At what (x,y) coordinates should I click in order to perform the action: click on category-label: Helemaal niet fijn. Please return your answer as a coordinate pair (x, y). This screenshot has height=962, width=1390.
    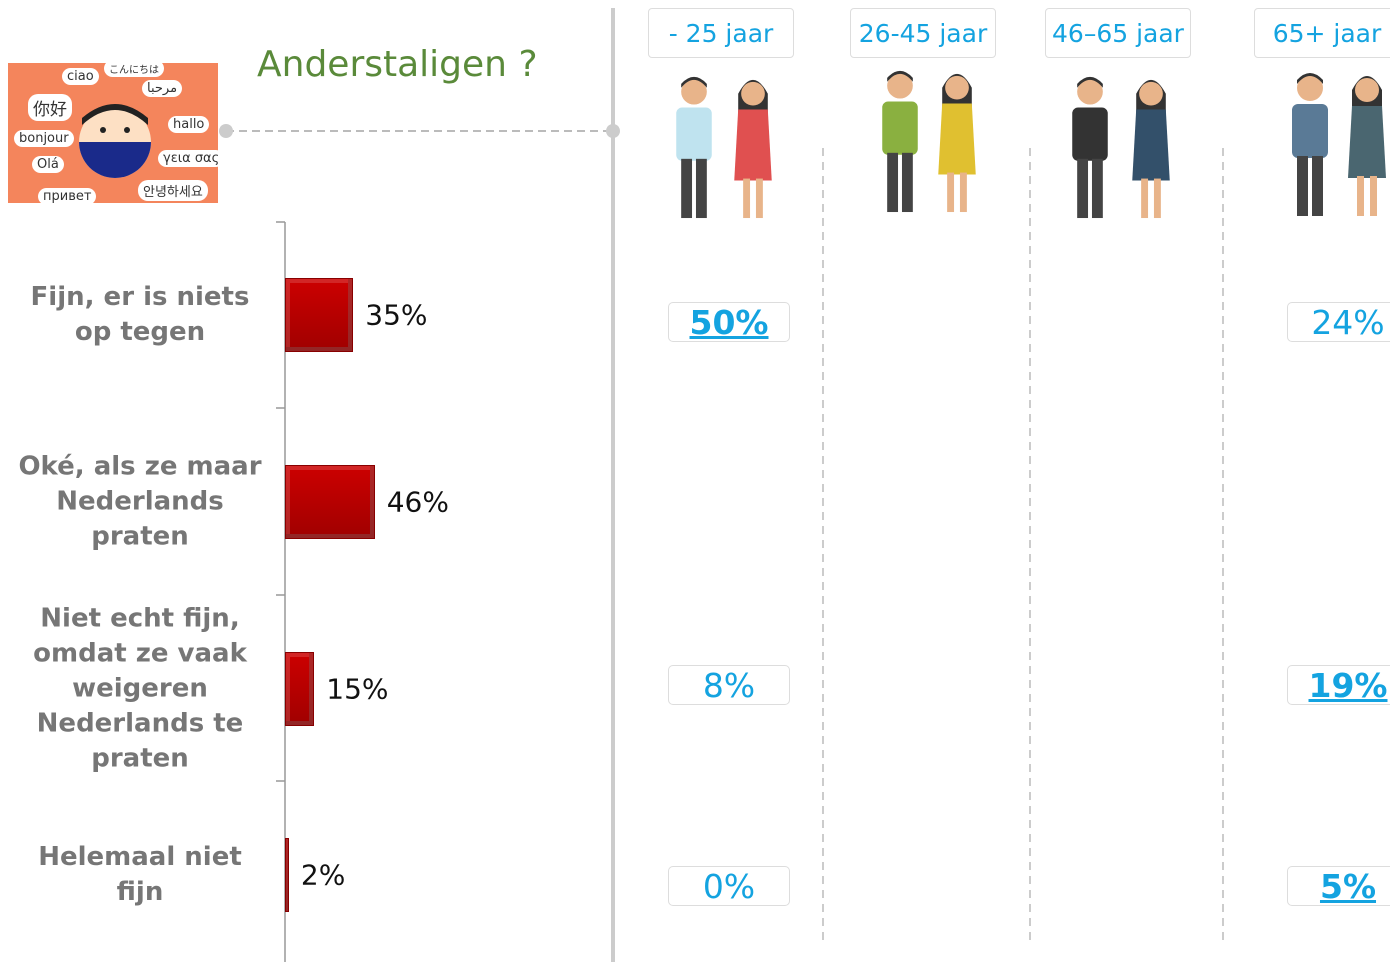
    Looking at the image, I should click on (140, 874).